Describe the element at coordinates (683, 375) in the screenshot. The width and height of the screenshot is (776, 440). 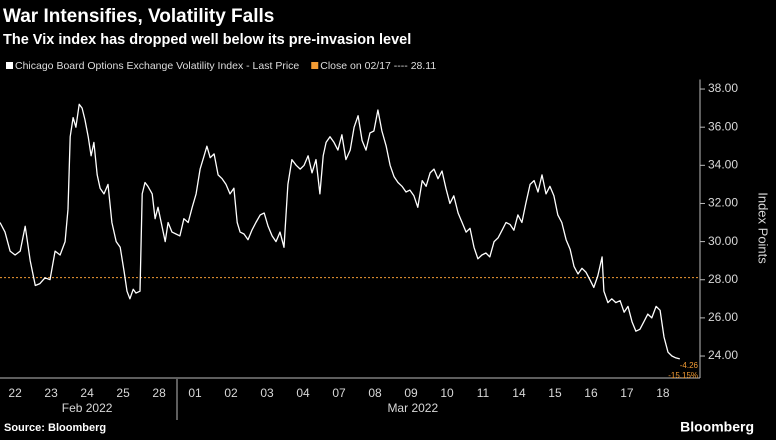
I see `change-annotation: -15.15%` at that location.